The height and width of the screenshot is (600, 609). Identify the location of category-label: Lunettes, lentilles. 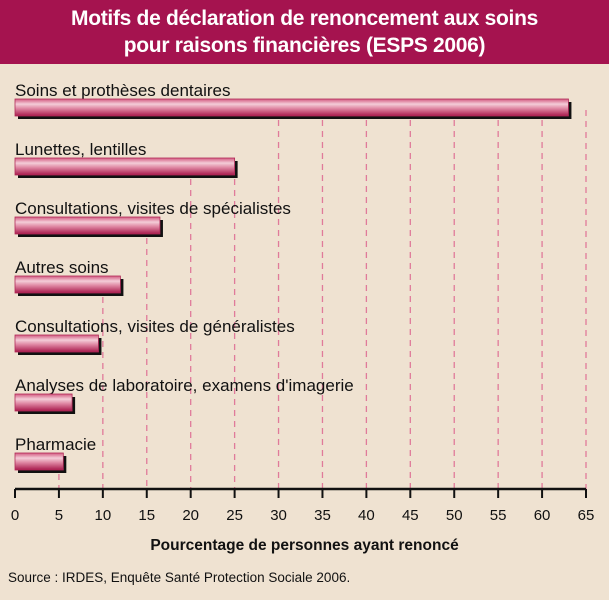
(80, 149).